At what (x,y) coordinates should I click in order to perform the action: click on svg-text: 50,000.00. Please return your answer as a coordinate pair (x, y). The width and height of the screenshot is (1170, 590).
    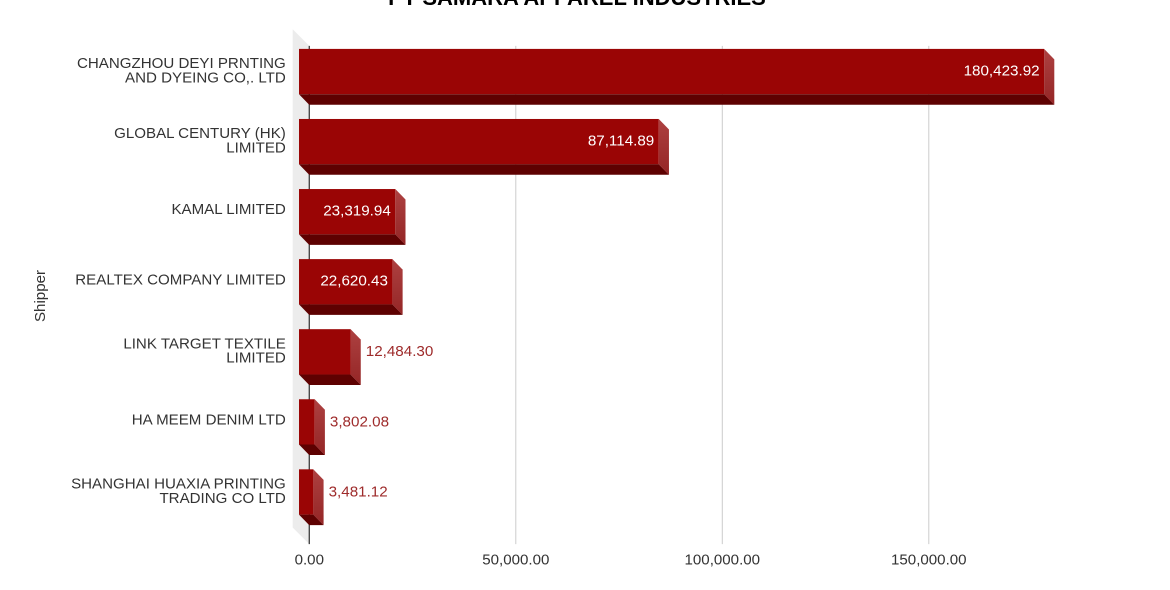
    Looking at the image, I should click on (515, 560).